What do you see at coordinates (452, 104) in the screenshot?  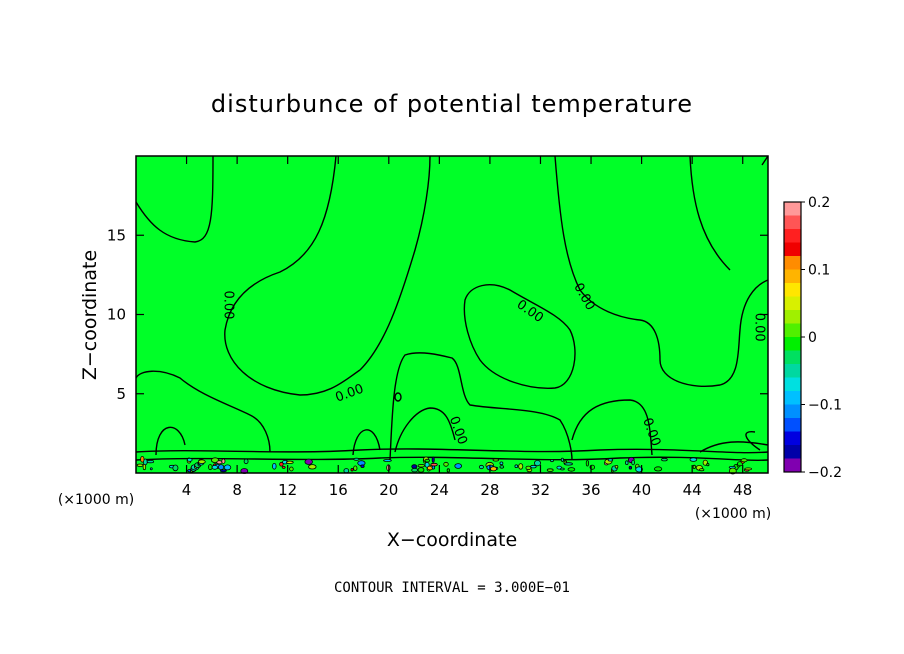 I see `chart-title: disturbunce of potential temperature` at bounding box center [452, 104].